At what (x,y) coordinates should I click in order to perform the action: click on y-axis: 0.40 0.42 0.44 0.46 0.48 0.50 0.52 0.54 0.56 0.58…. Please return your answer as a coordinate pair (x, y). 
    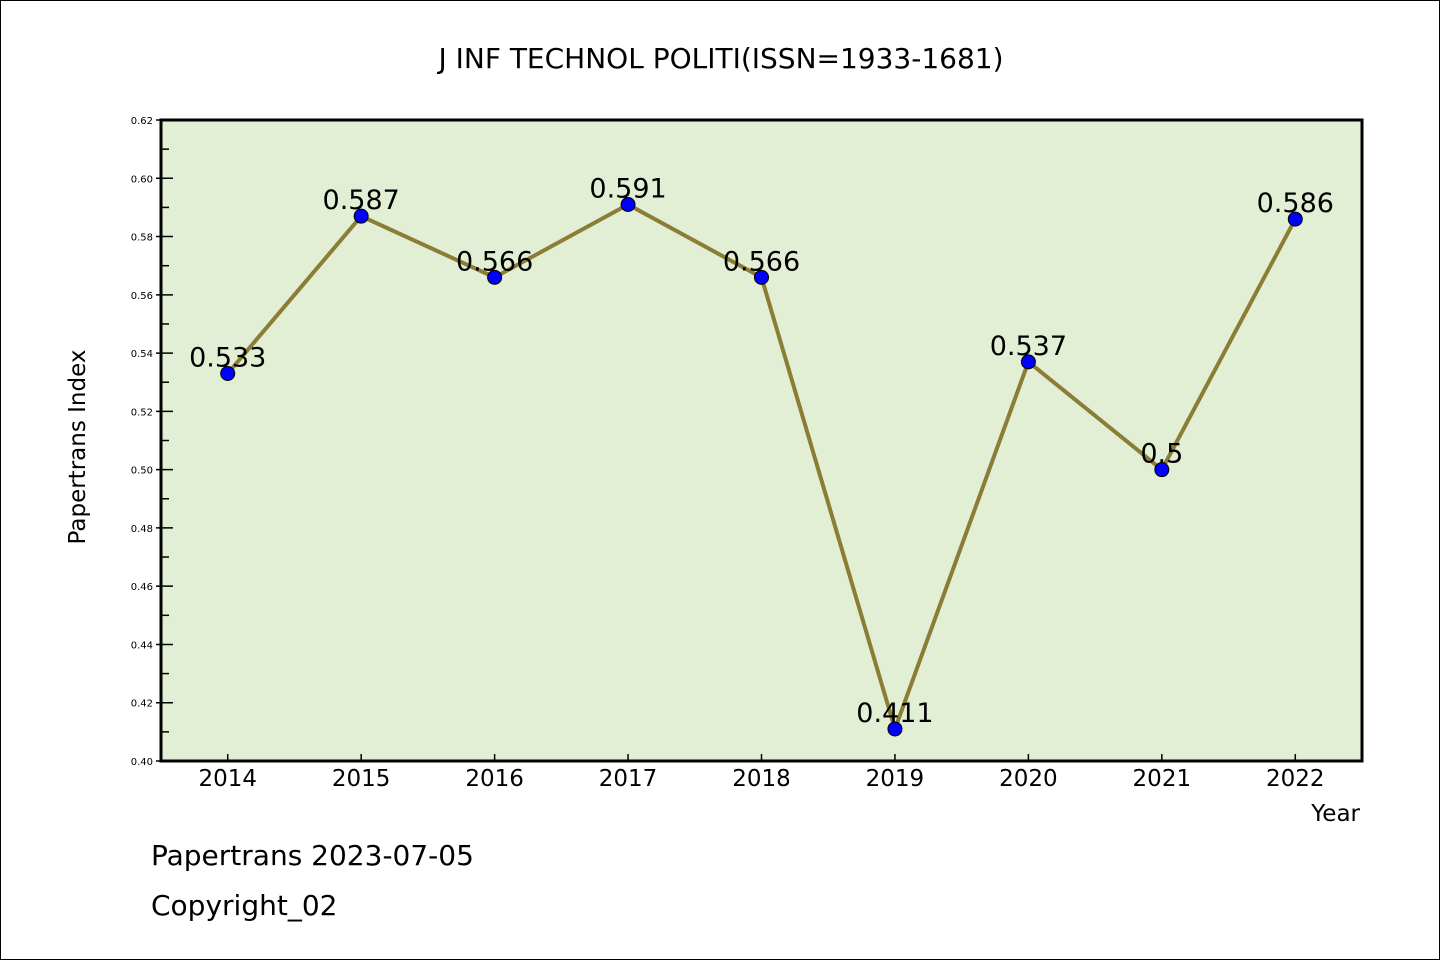
    Looking at the image, I should click on (152, 442).